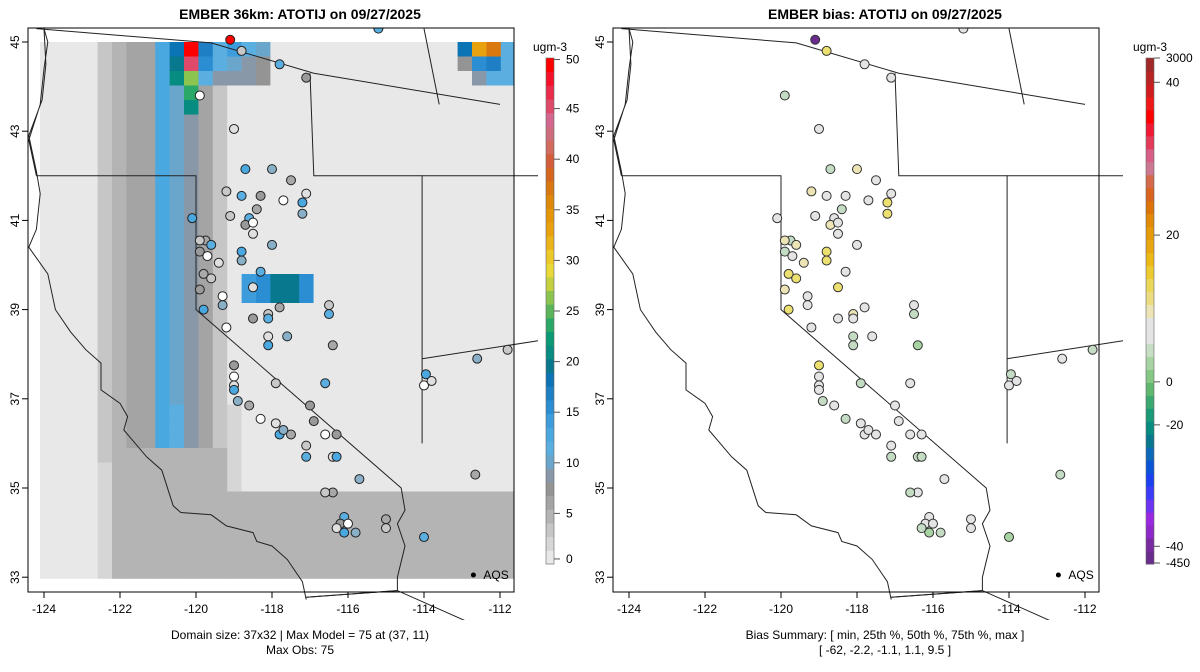  Describe the element at coordinates (600, 131) in the screenshot. I see `bias-y-tick-label: 43` at that location.